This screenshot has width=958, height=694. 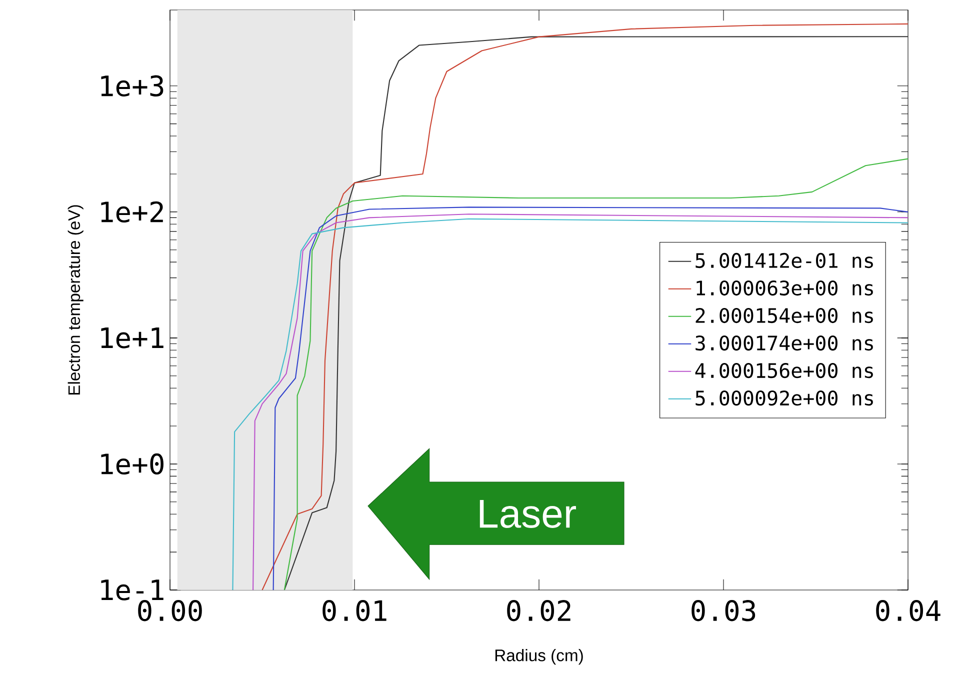 What do you see at coordinates (132, 464) in the screenshot?
I see `y-tick-label: 1e+0` at bounding box center [132, 464].